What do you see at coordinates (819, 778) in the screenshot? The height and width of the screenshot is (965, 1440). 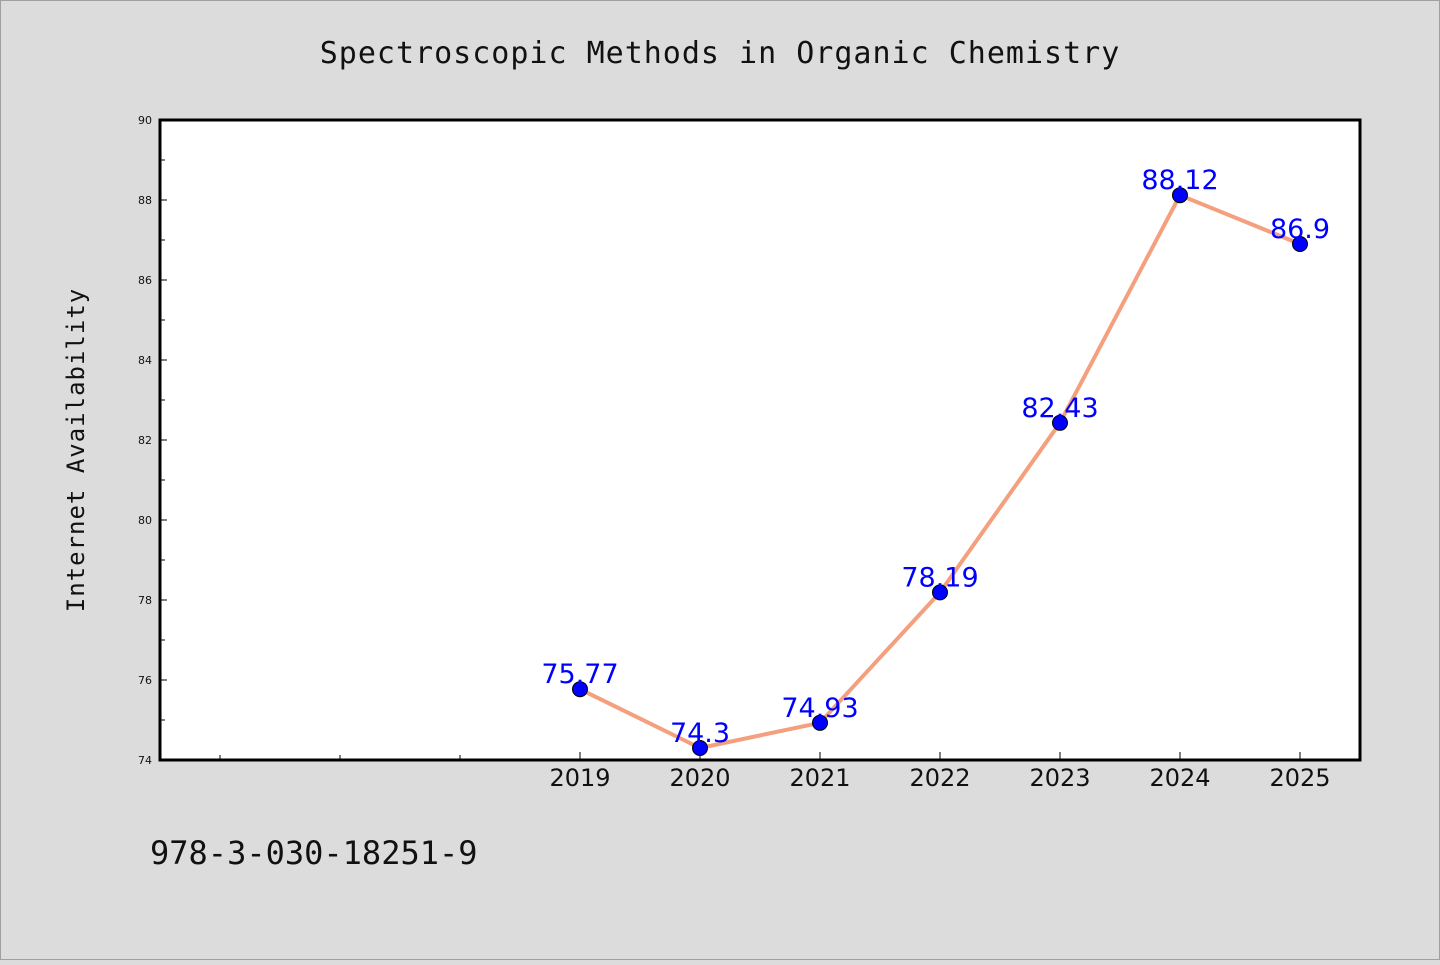 I see `x-tick-label: 2021` at bounding box center [819, 778].